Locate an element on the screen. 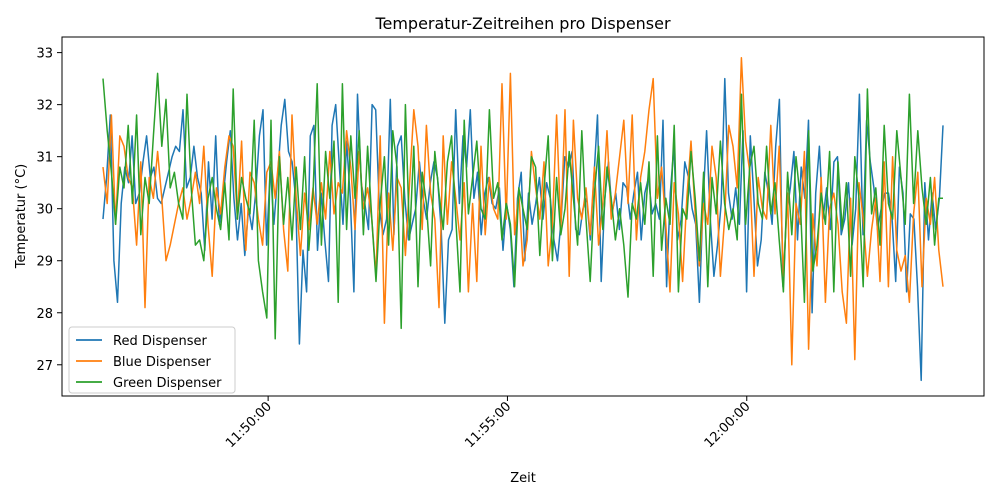 This screenshot has width=1000, height=500. legend-label: Blue Dispenser is located at coordinates (162, 362).